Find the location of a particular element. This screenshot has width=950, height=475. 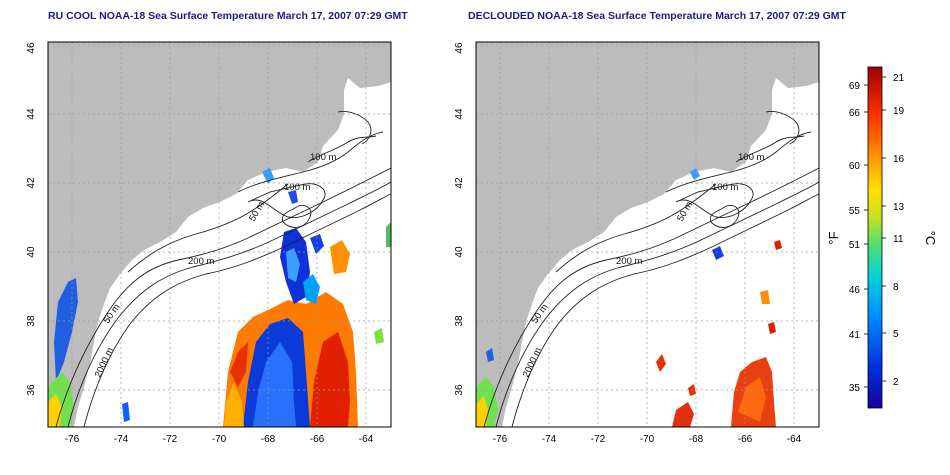

left-y-tick: 36 is located at coordinates (31, 390).